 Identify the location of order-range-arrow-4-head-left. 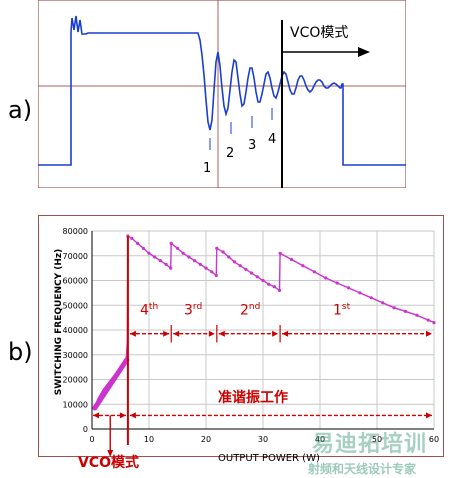
(285, 333).